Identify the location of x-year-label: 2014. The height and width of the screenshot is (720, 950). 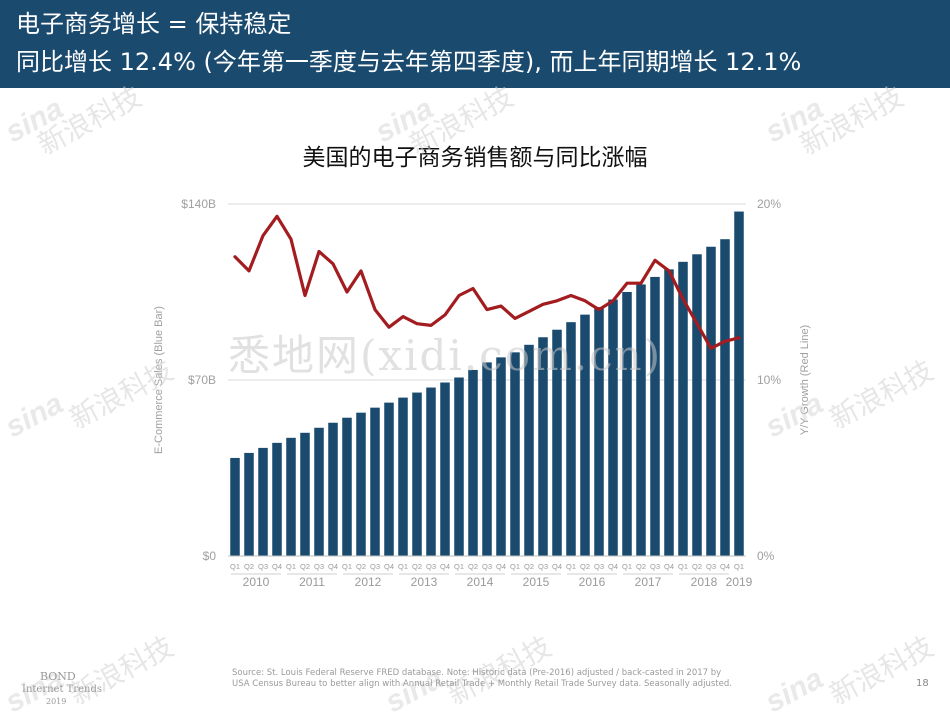
(480, 582).